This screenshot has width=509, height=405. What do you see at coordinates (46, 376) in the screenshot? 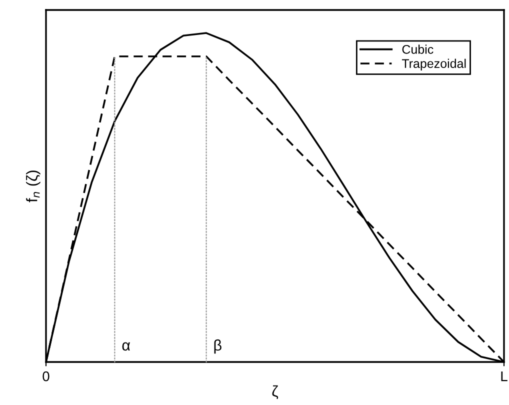
I see `x-tick-label: 0` at bounding box center [46, 376].